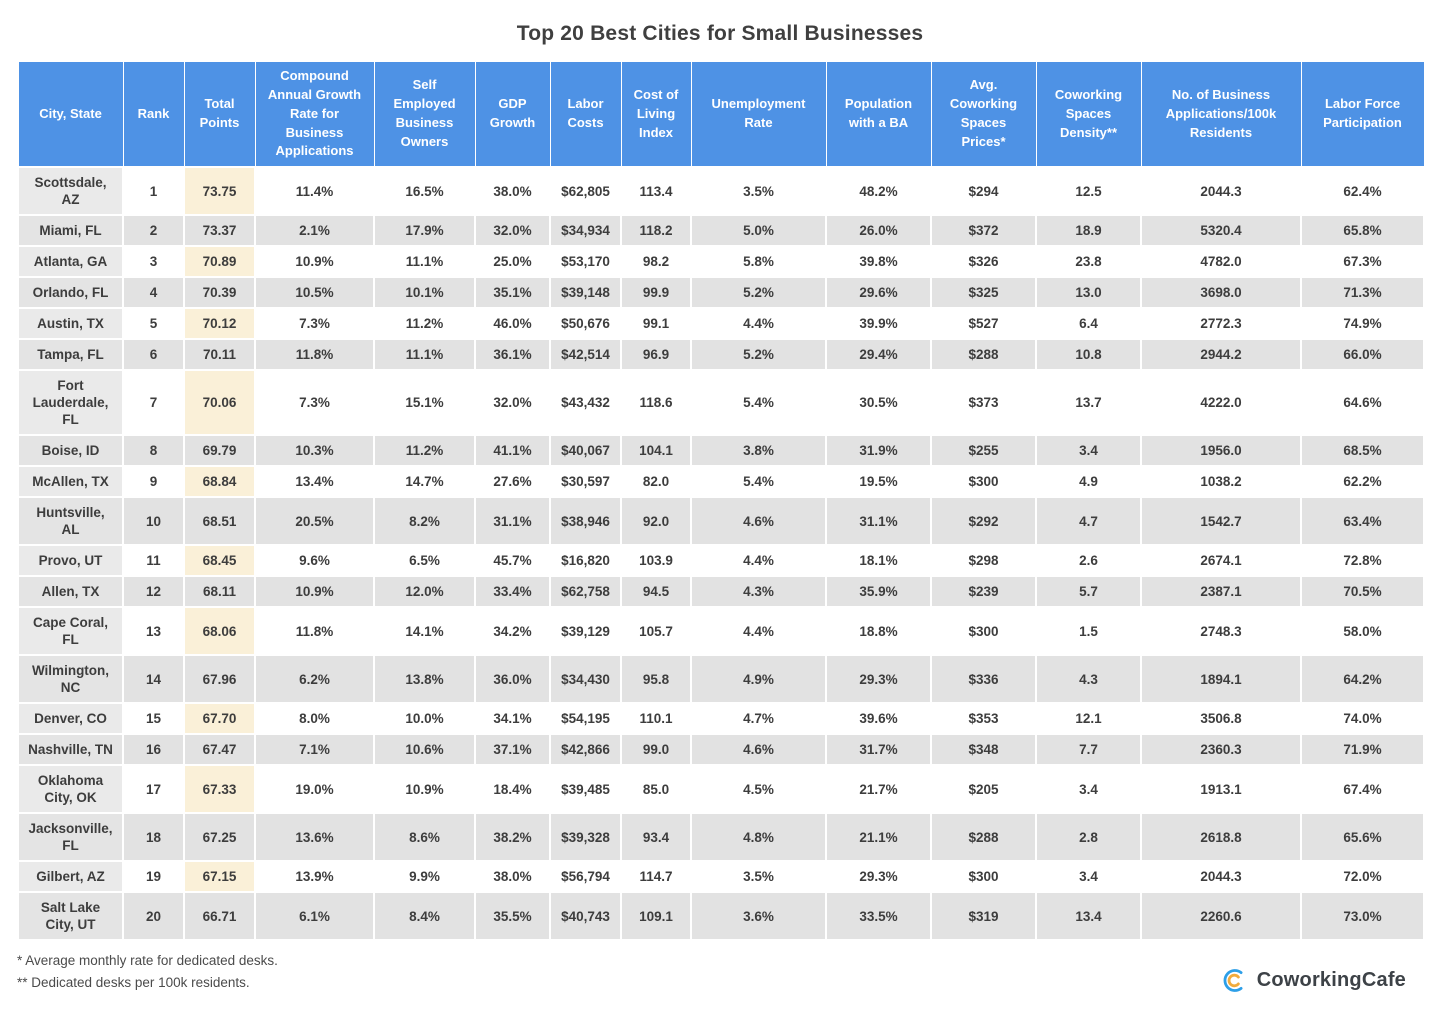 The width and height of the screenshot is (1440, 1010). I want to click on cell-value: 3698.0, so click(1221, 293).